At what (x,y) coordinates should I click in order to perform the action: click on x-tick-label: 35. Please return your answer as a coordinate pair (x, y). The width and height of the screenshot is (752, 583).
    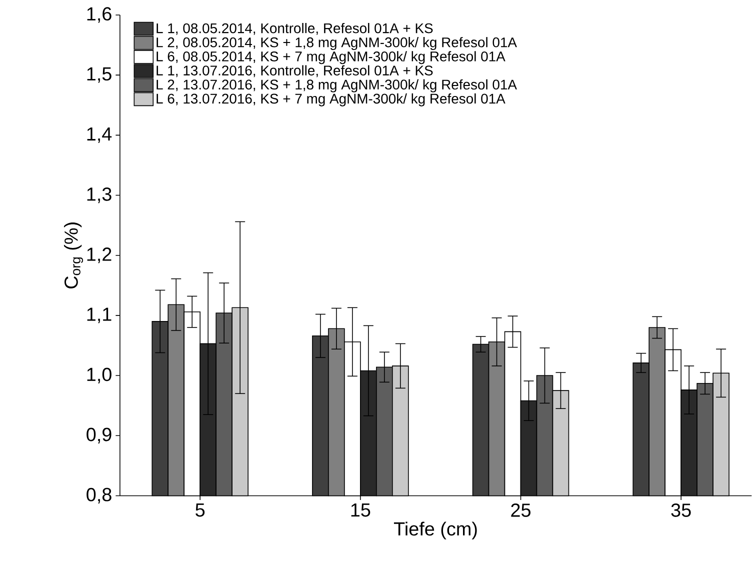
    Looking at the image, I should click on (681, 511).